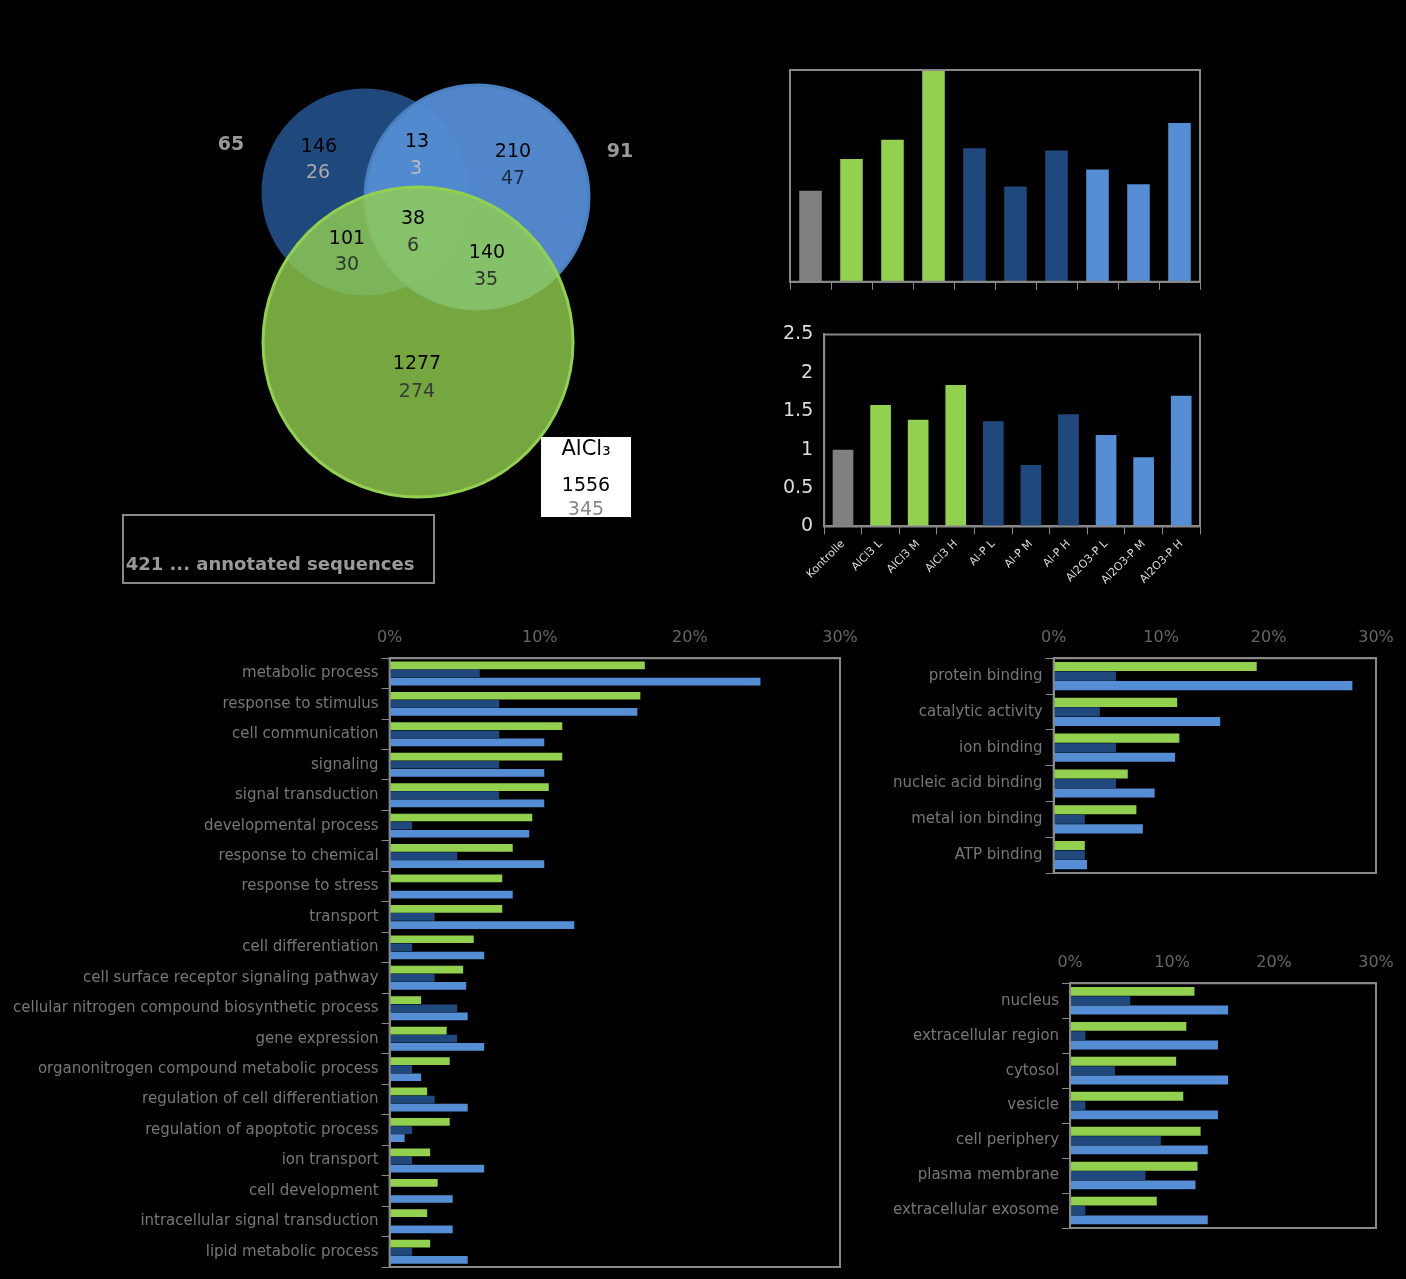 The width and height of the screenshot is (1406, 1279). I want to click on x-tick-label: 0%, so click(1070, 961).